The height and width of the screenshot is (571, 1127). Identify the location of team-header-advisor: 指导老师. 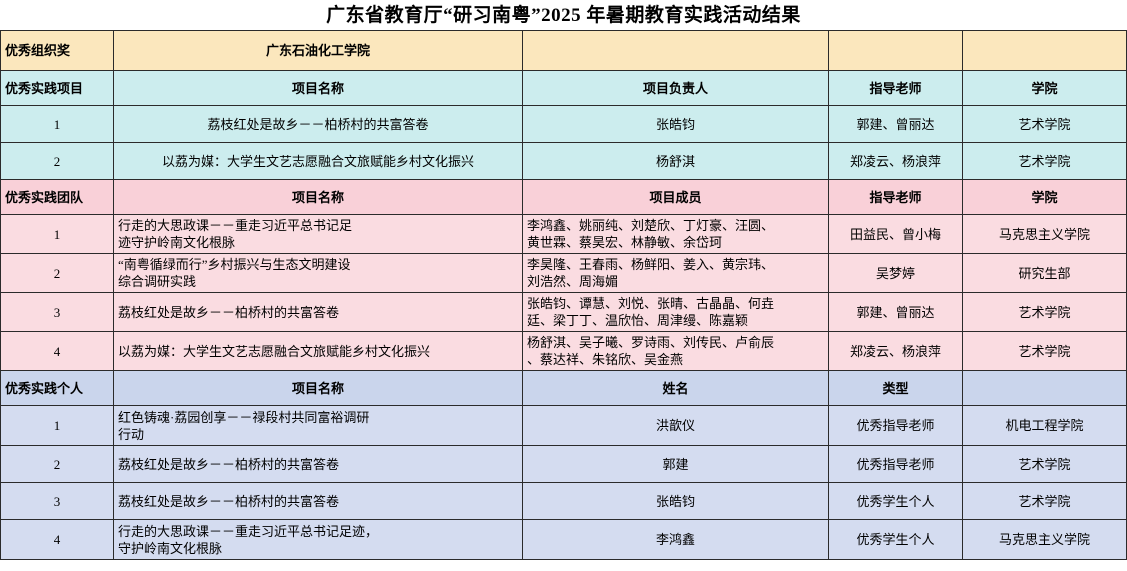
(895, 197).